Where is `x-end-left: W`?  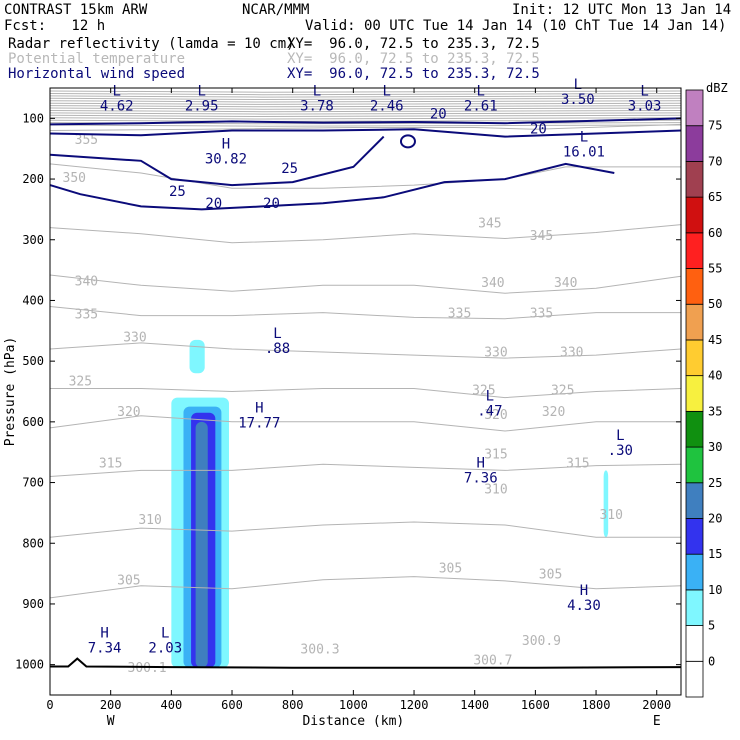 x-end-left: W is located at coordinates (111, 721).